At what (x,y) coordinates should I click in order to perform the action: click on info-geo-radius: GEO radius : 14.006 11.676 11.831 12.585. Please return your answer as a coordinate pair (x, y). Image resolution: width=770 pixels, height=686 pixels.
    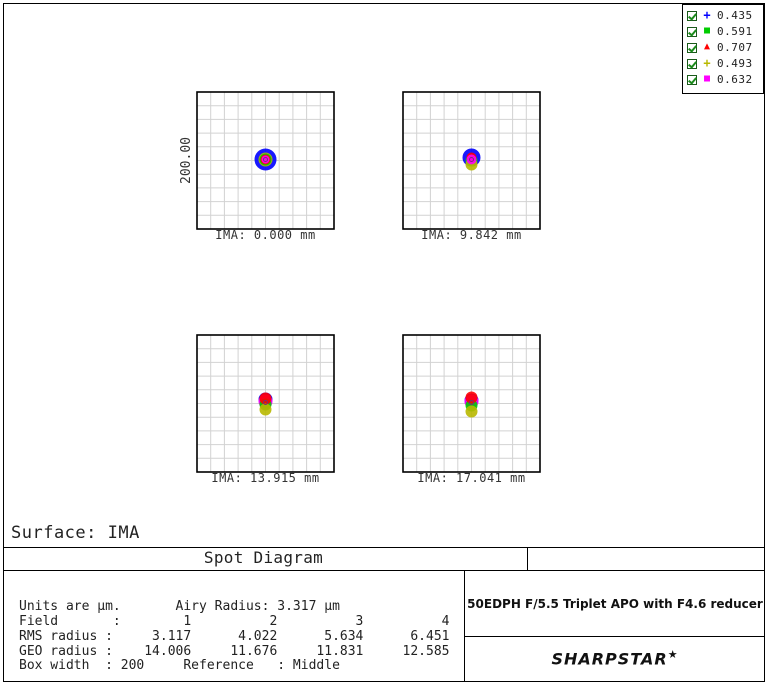
    Looking at the image, I should click on (234, 651).